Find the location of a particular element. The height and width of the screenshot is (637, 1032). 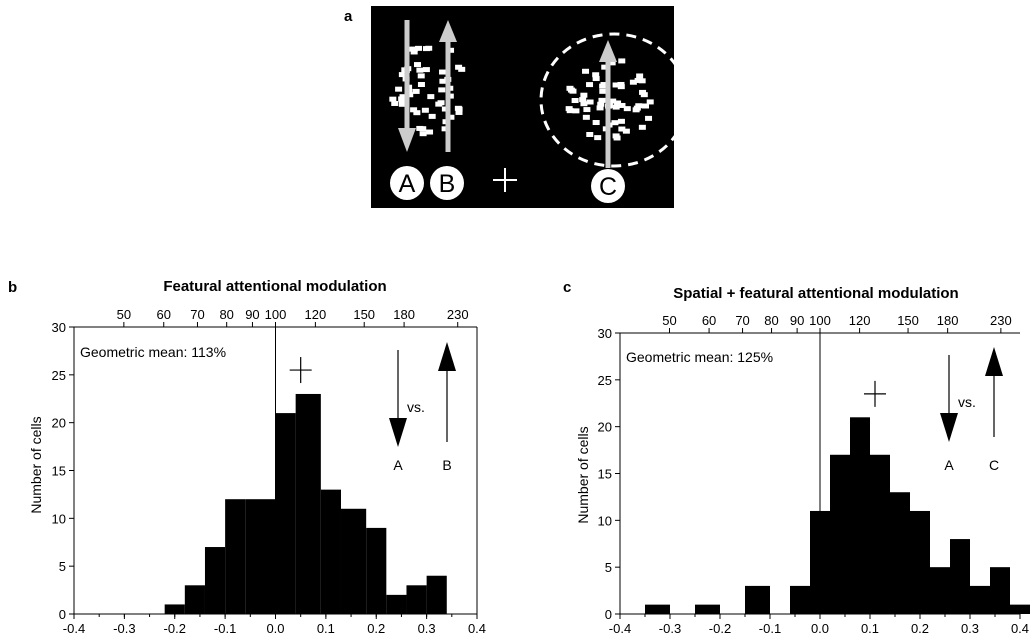

x-tick-label: -0.1 is located at coordinates (770, 628).